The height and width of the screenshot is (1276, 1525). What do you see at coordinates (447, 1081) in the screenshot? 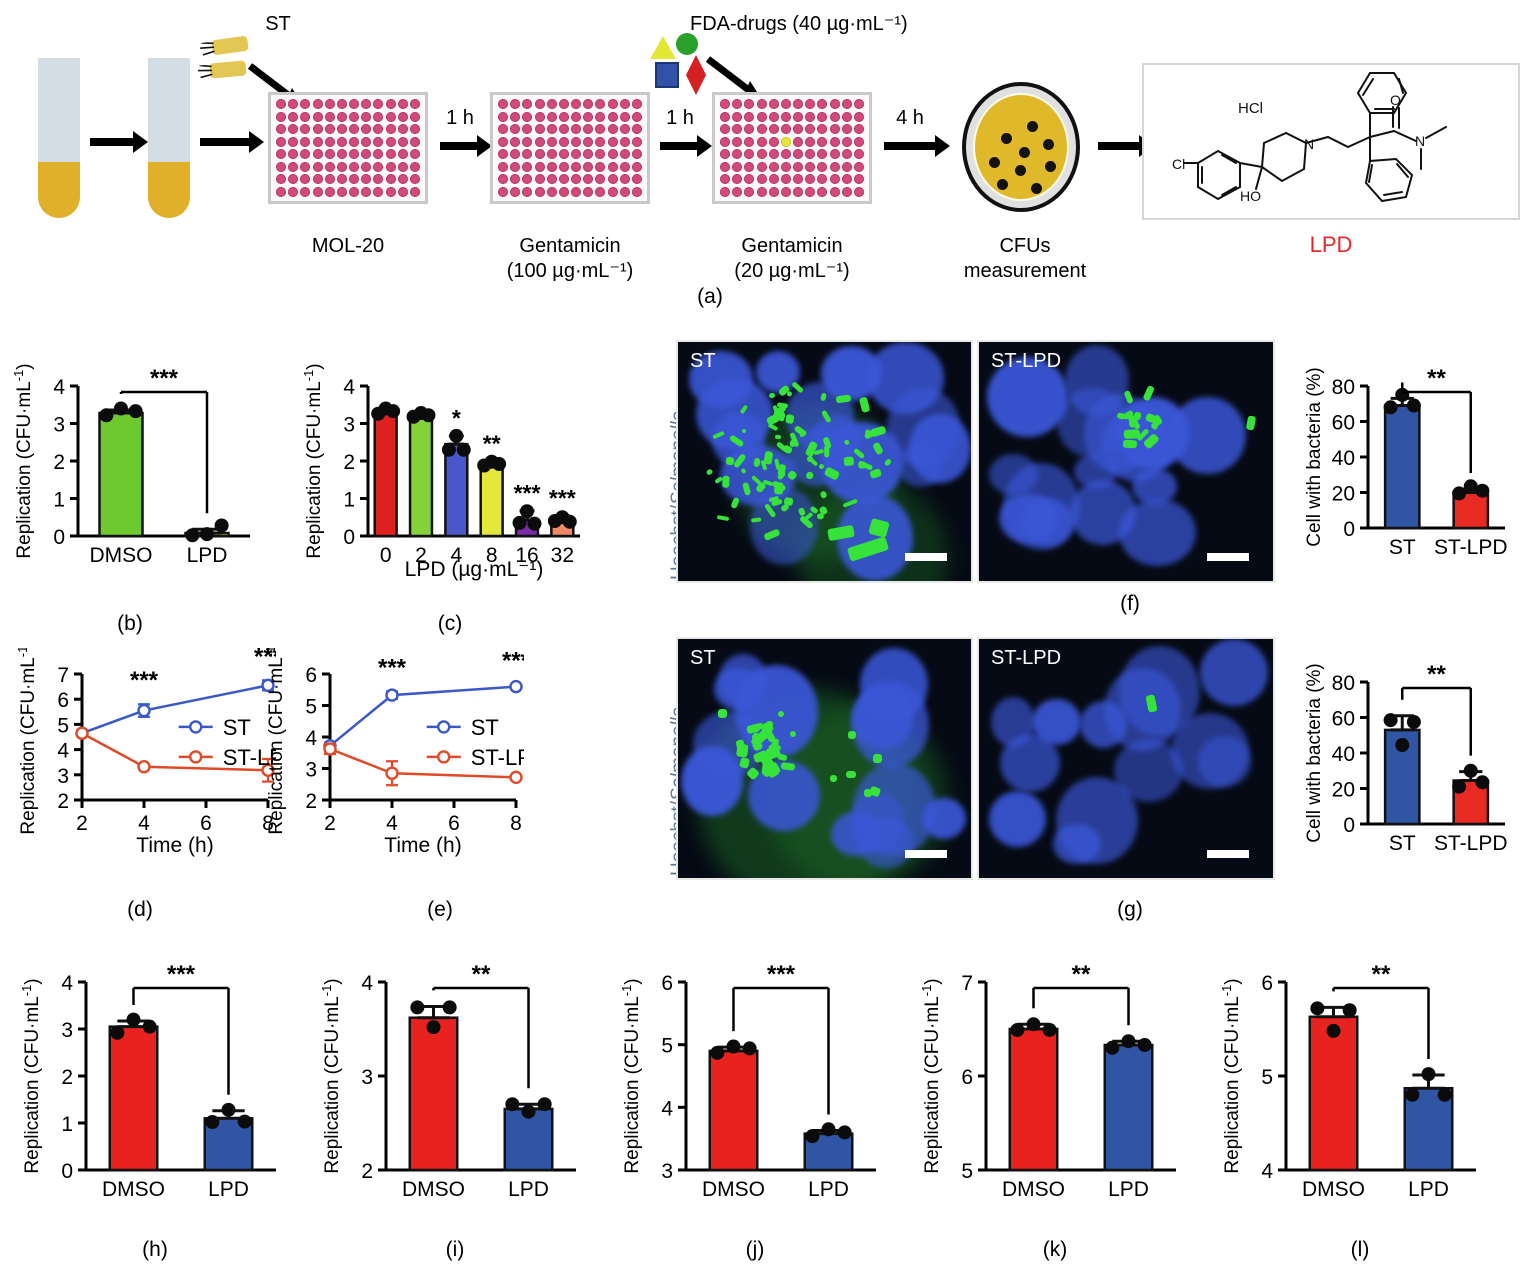
I see `chart-svg: 2 3 4 Replication (CFU·mL-1) DMSO LPD **` at bounding box center [447, 1081].